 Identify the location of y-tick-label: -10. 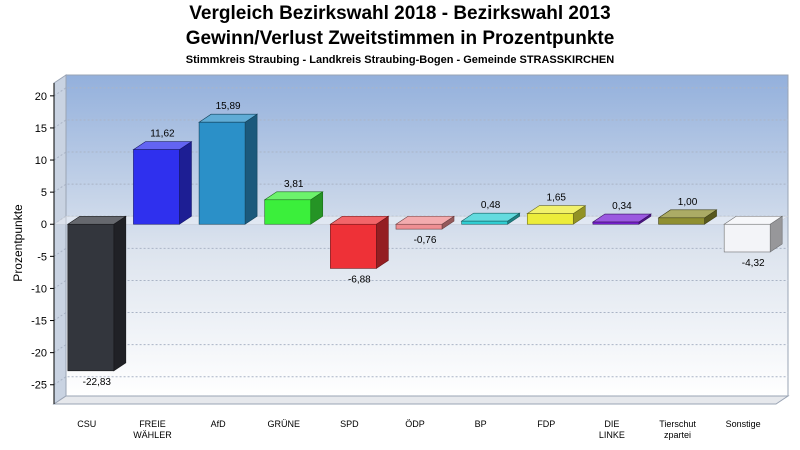
(39, 289).